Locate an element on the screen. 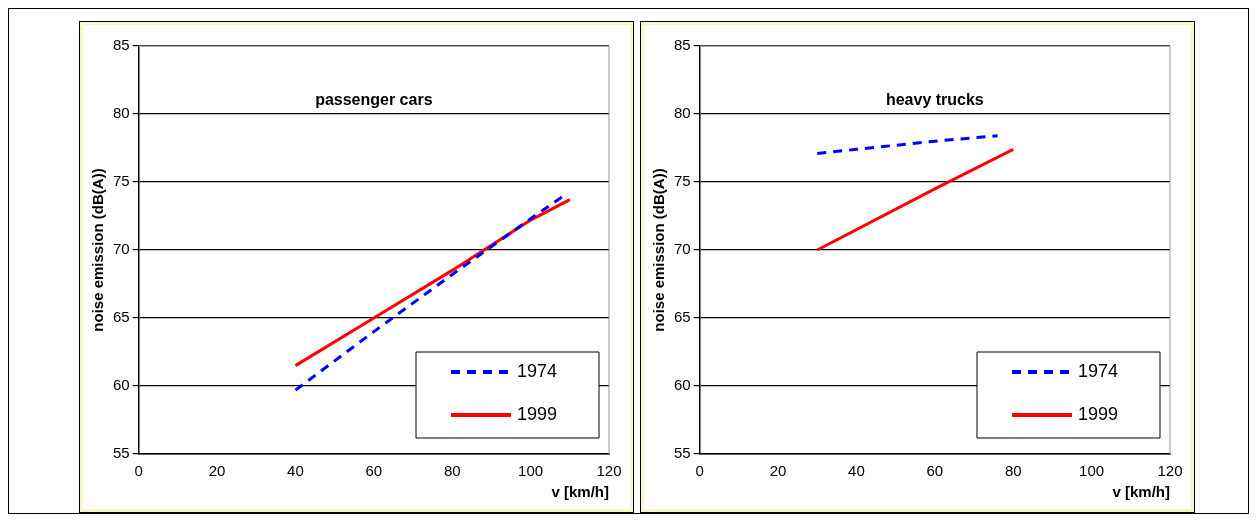 This screenshot has width=1259, height=524. text: heavy trucks is located at coordinates (934, 100).